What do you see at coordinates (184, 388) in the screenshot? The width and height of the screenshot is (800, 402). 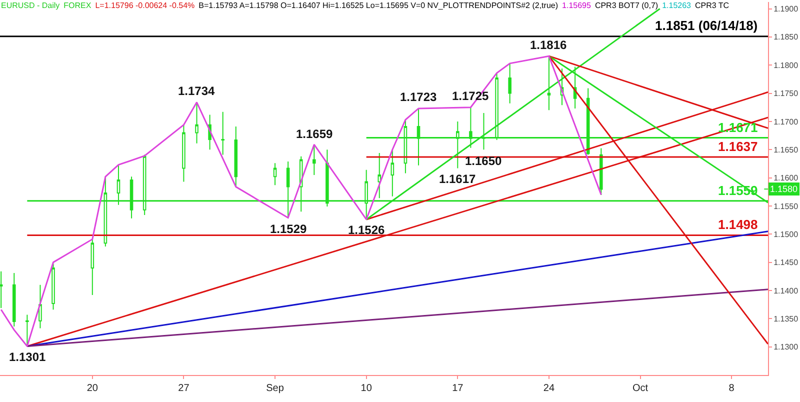 I see `x-tick-label: 27` at bounding box center [184, 388].